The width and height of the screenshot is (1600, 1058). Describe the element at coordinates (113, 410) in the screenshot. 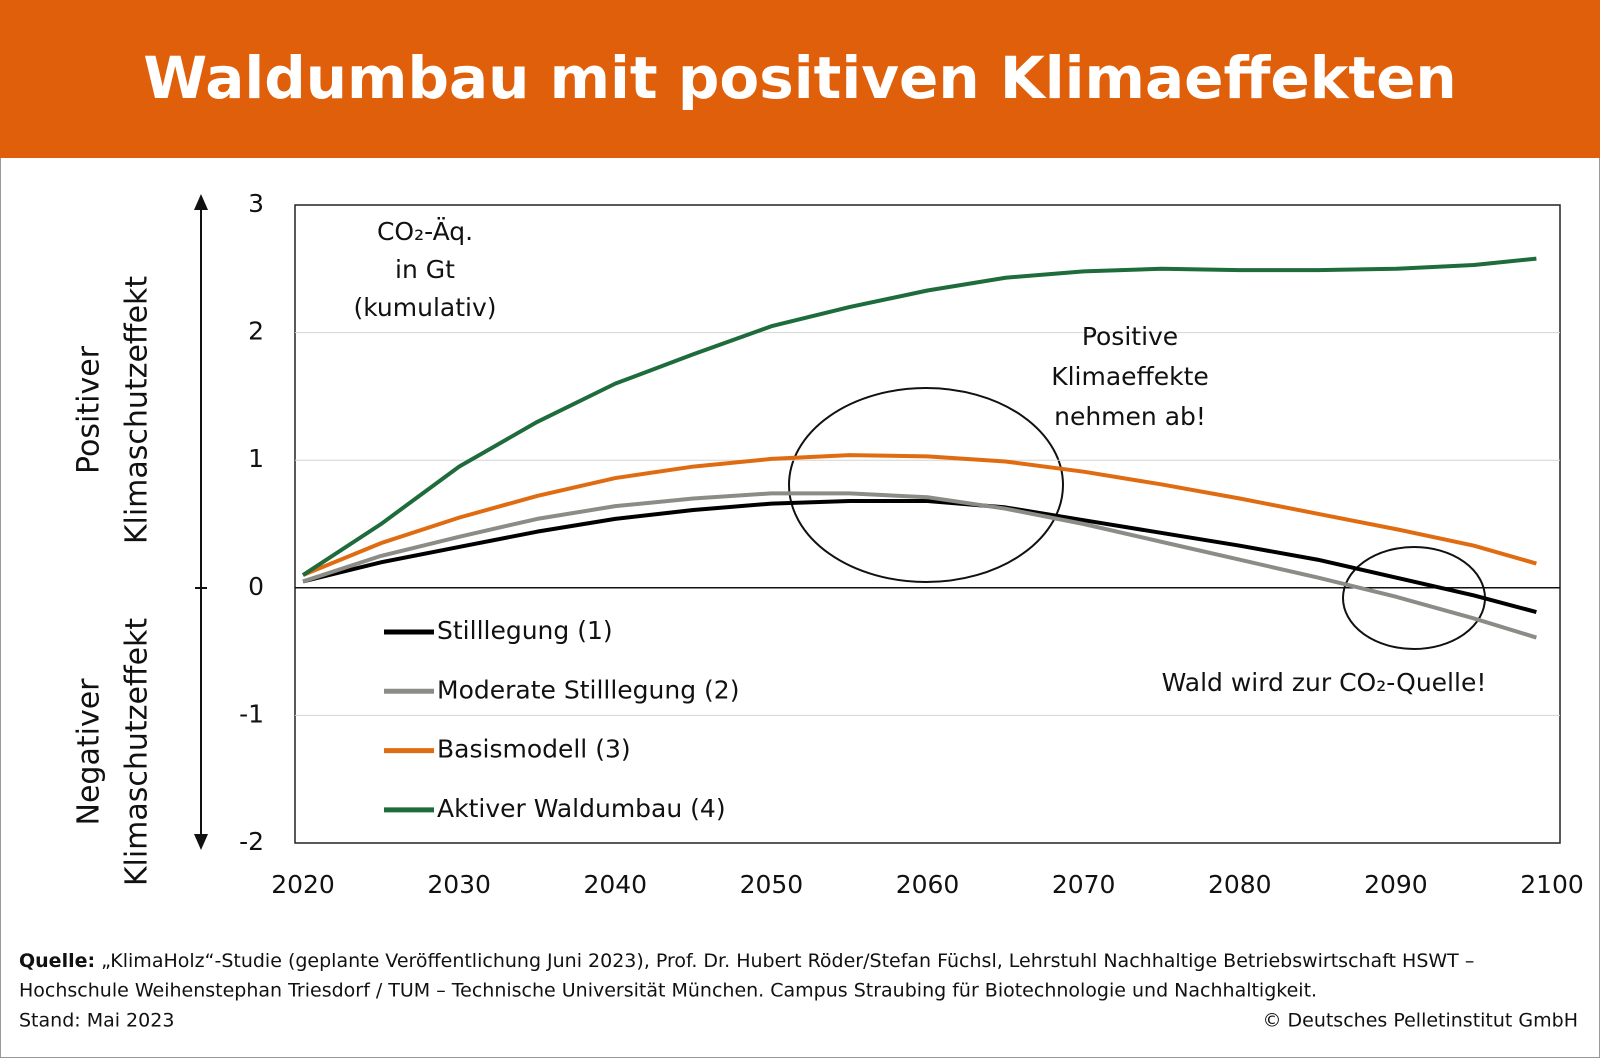

I see `positive-label: Positiver Klimaschutzeffekt` at that location.